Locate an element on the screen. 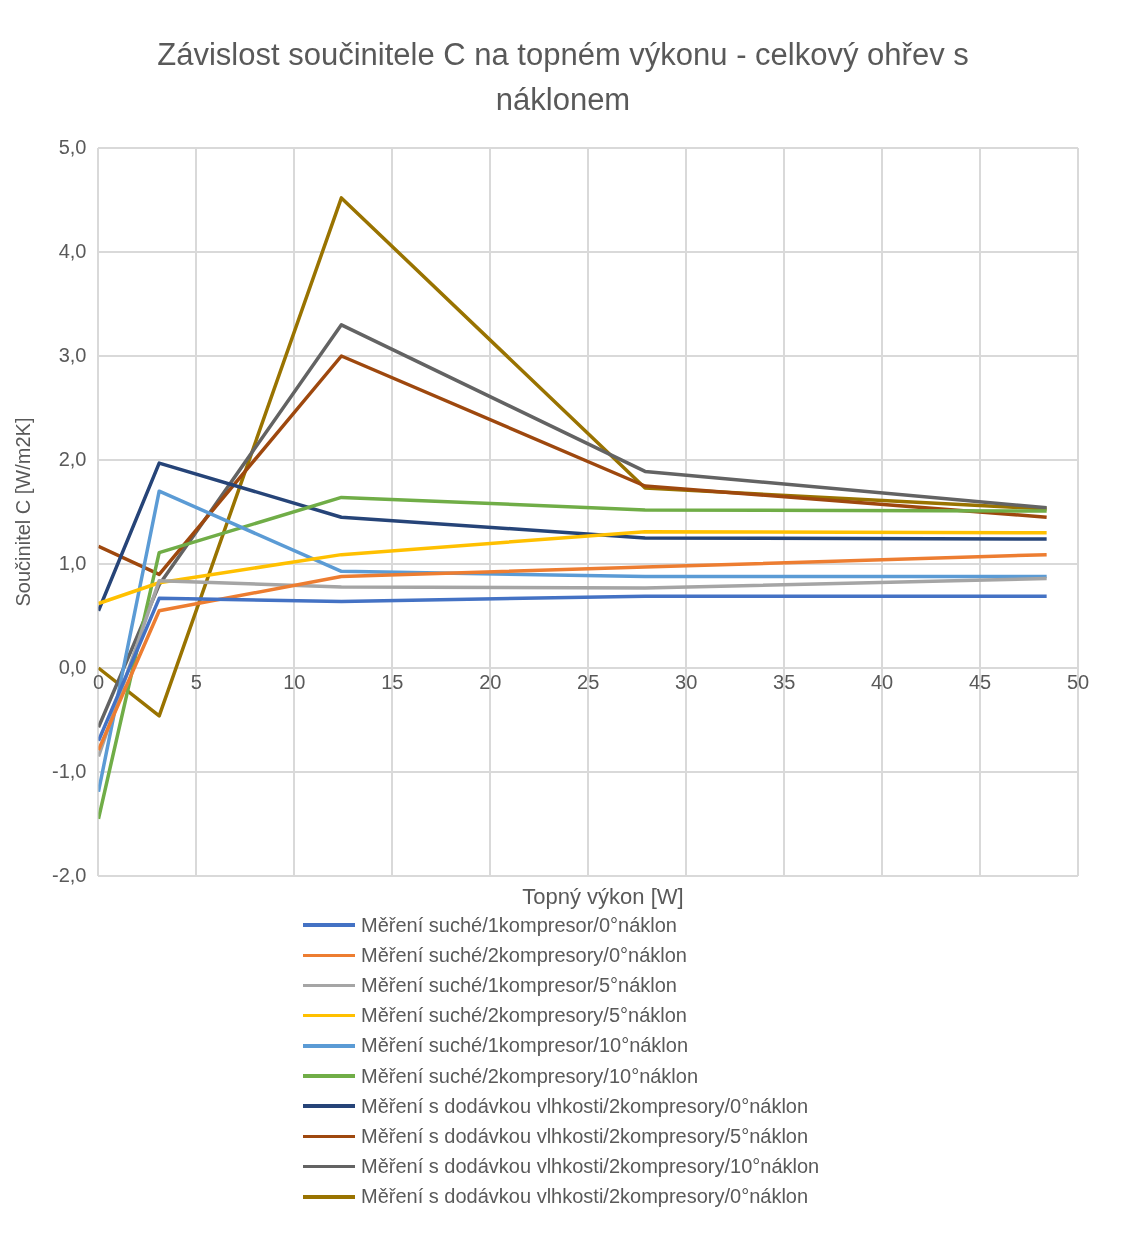 The width and height of the screenshot is (1128, 1236). y-tick-label: 3,0 is located at coordinates (72, 354).